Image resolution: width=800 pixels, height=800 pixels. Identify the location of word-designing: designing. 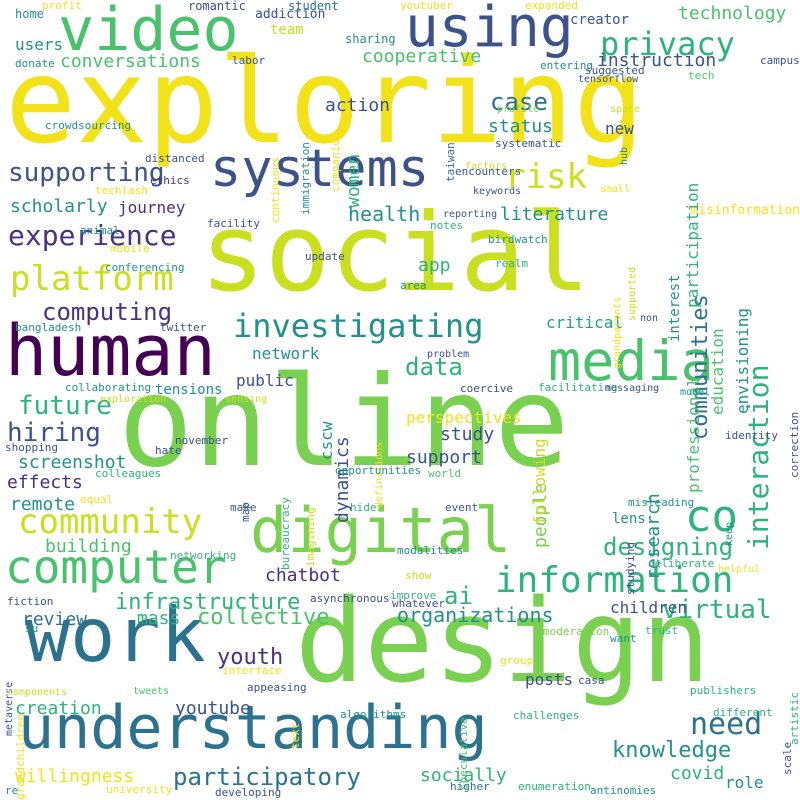
(668, 547).